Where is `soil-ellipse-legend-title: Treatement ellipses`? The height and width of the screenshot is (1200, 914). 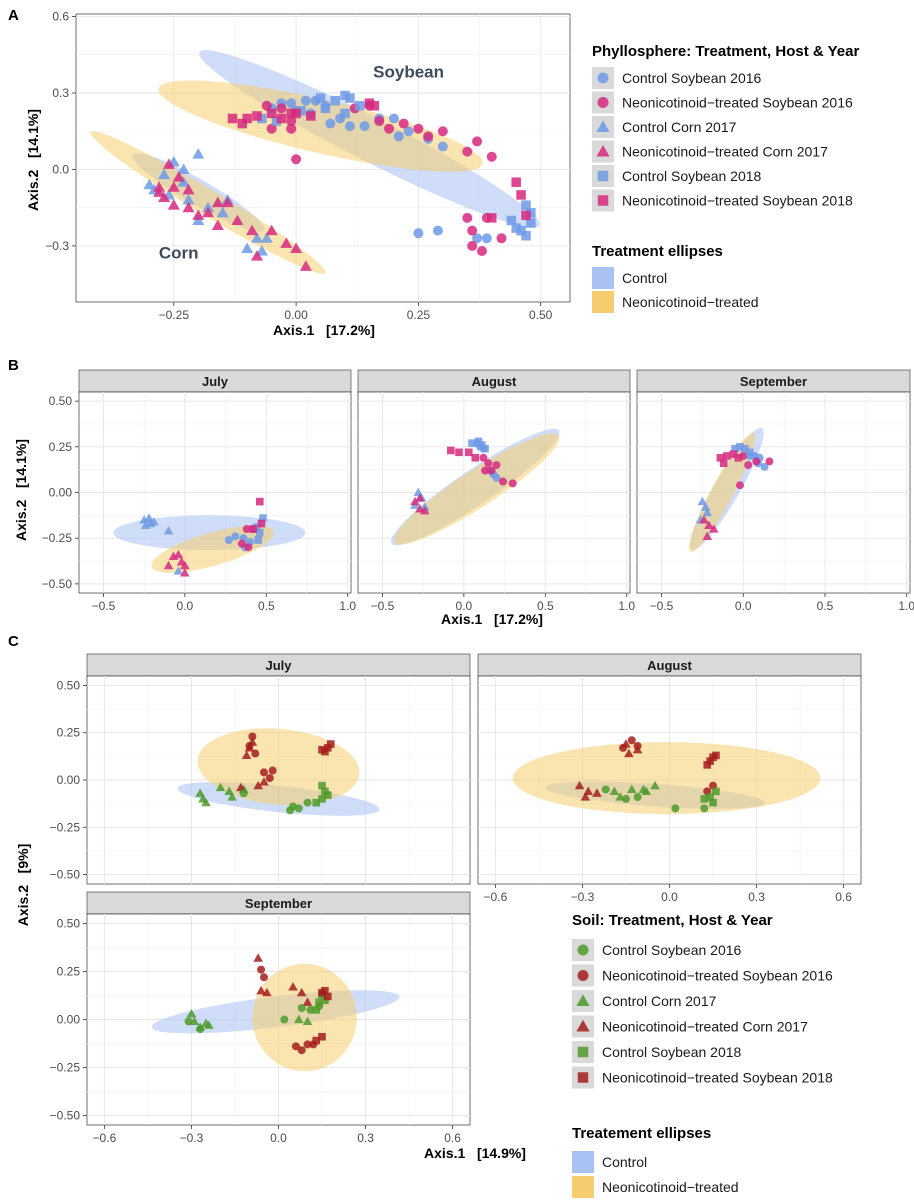 soil-ellipse-legend-title: Treatement ellipses is located at coordinates (641, 1133).